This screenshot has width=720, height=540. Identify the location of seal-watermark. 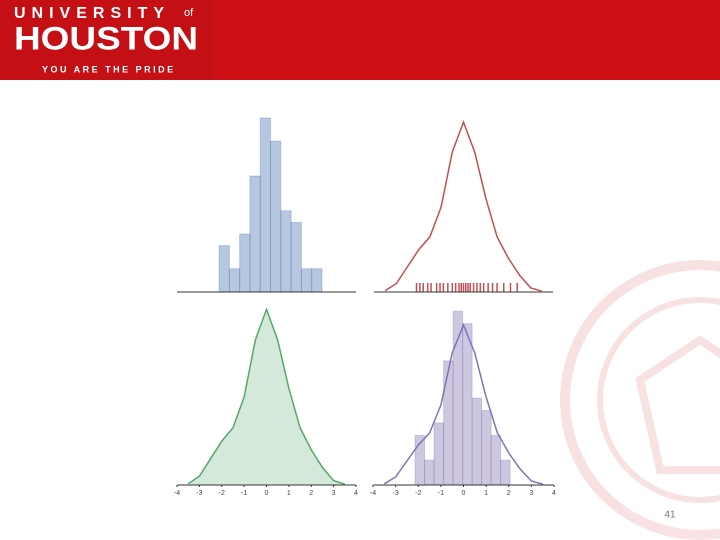
(640, 400).